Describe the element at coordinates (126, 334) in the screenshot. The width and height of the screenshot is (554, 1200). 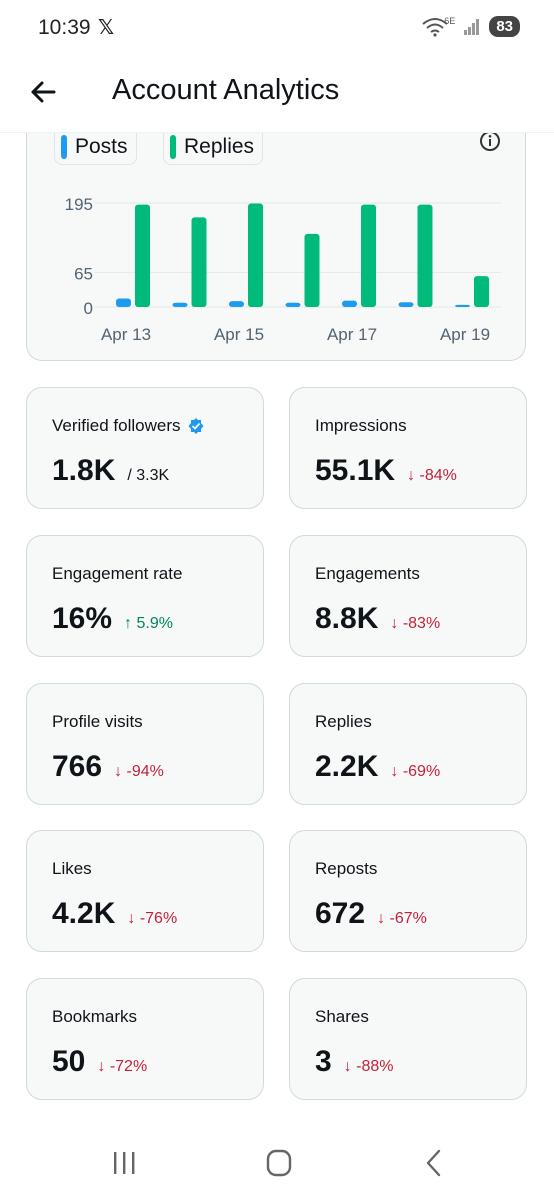
I see `x-tick-label: Apr 13` at that location.